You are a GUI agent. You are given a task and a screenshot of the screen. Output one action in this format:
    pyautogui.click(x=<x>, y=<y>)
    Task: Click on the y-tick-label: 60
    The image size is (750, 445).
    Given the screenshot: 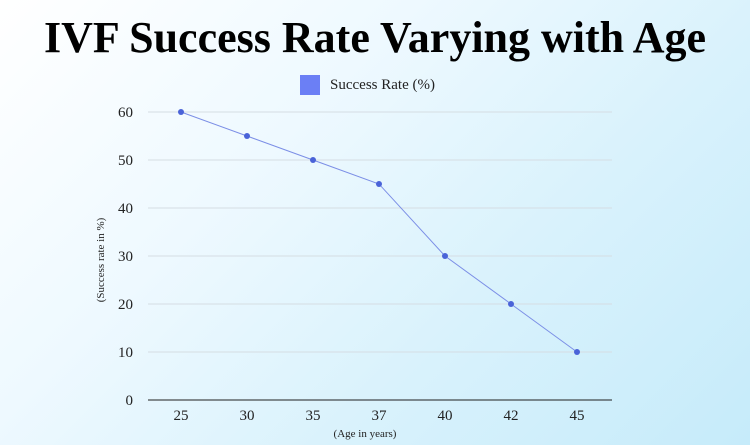 What is the action you would take?
    pyautogui.click(x=125, y=113)
    